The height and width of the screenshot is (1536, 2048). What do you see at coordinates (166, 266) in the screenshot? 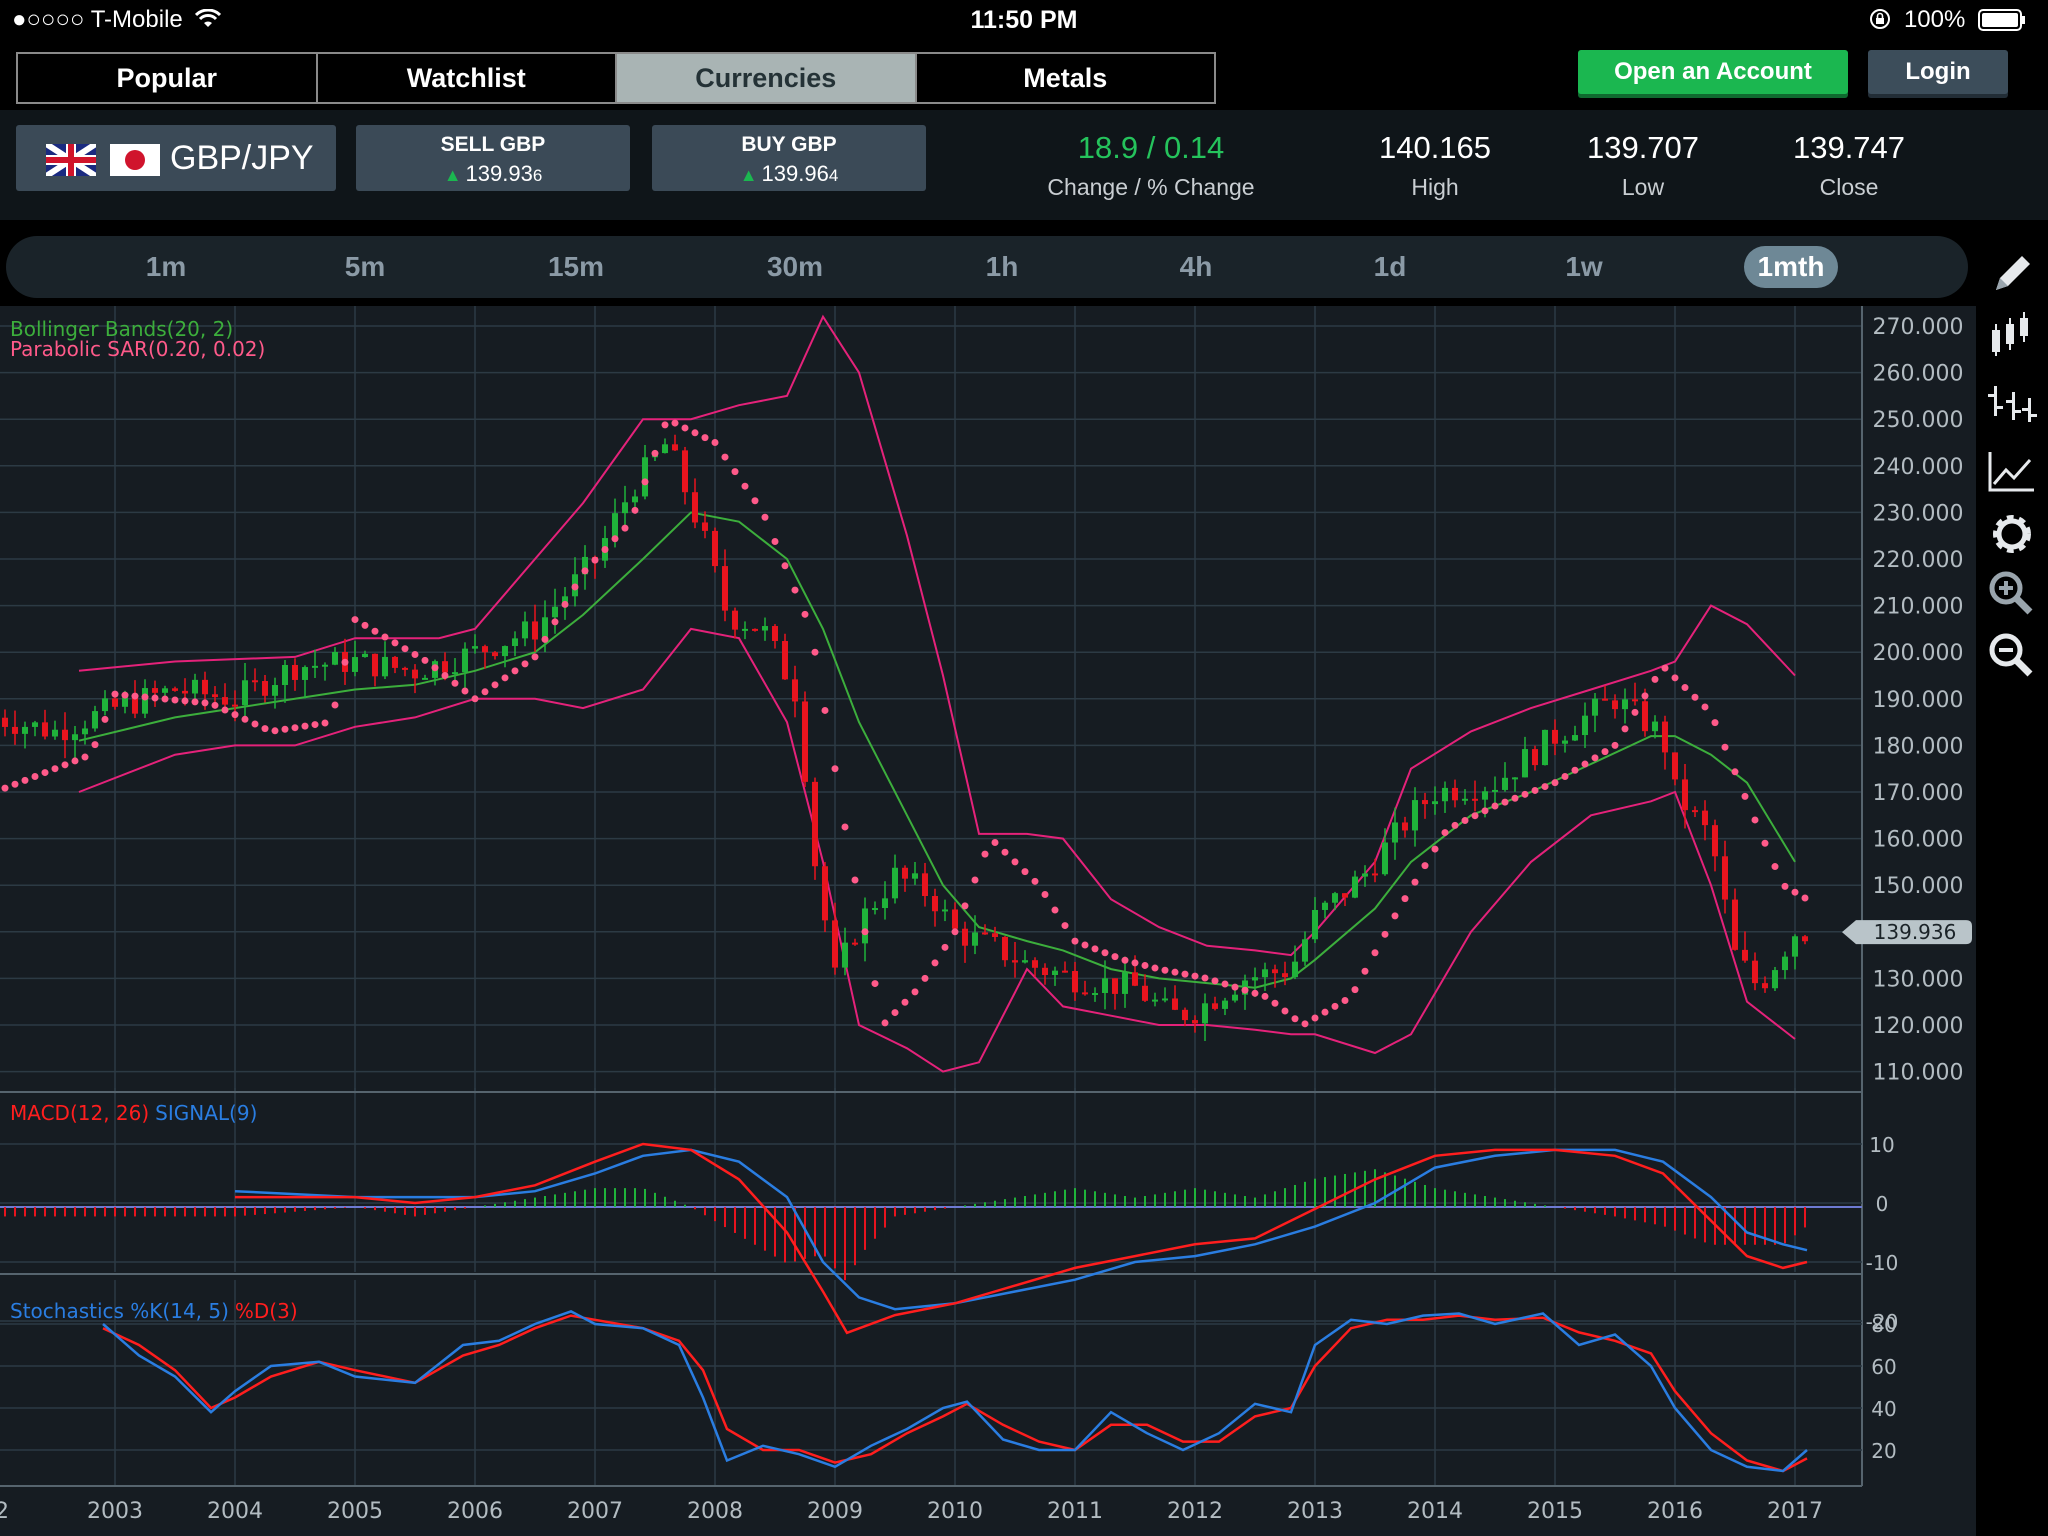
I see `timeframe-1m: 1m` at bounding box center [166, 266].